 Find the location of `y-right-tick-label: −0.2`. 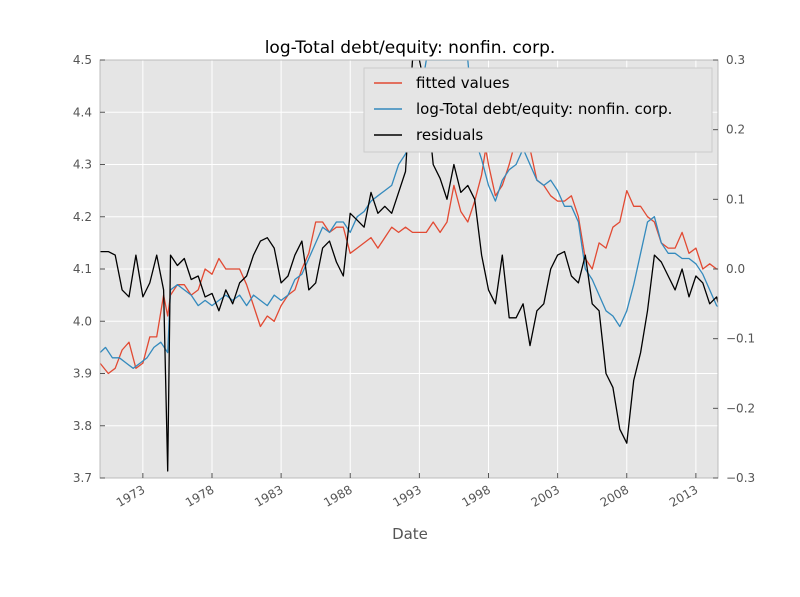

y-right-tick-label: −0.2 is located at coordinates (740, 408).